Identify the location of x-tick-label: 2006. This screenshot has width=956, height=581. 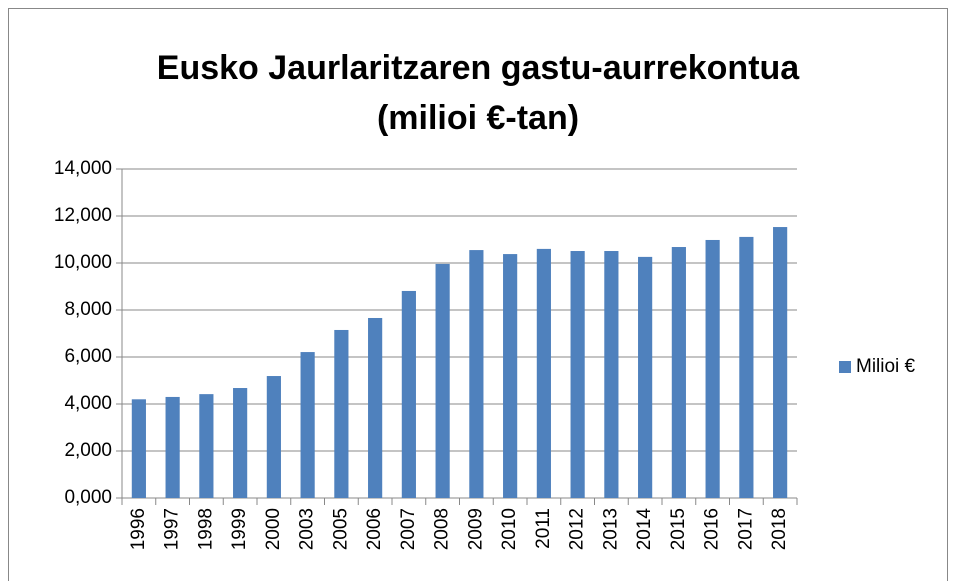
(374, 529).